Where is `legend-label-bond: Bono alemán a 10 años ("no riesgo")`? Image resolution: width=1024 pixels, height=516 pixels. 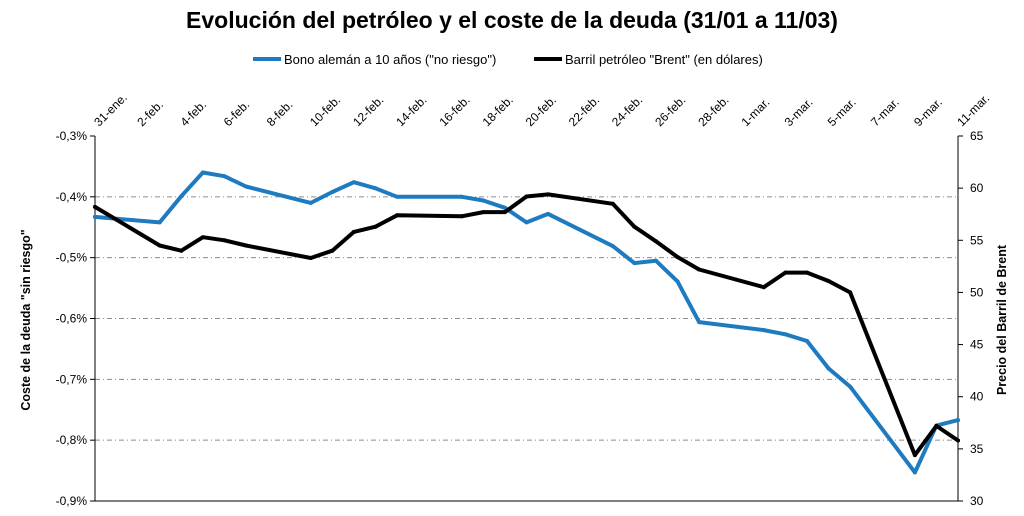
legend-label-bond: Bono alemán a 10 años ("no riesgo") is located at coordinates (390, 59).